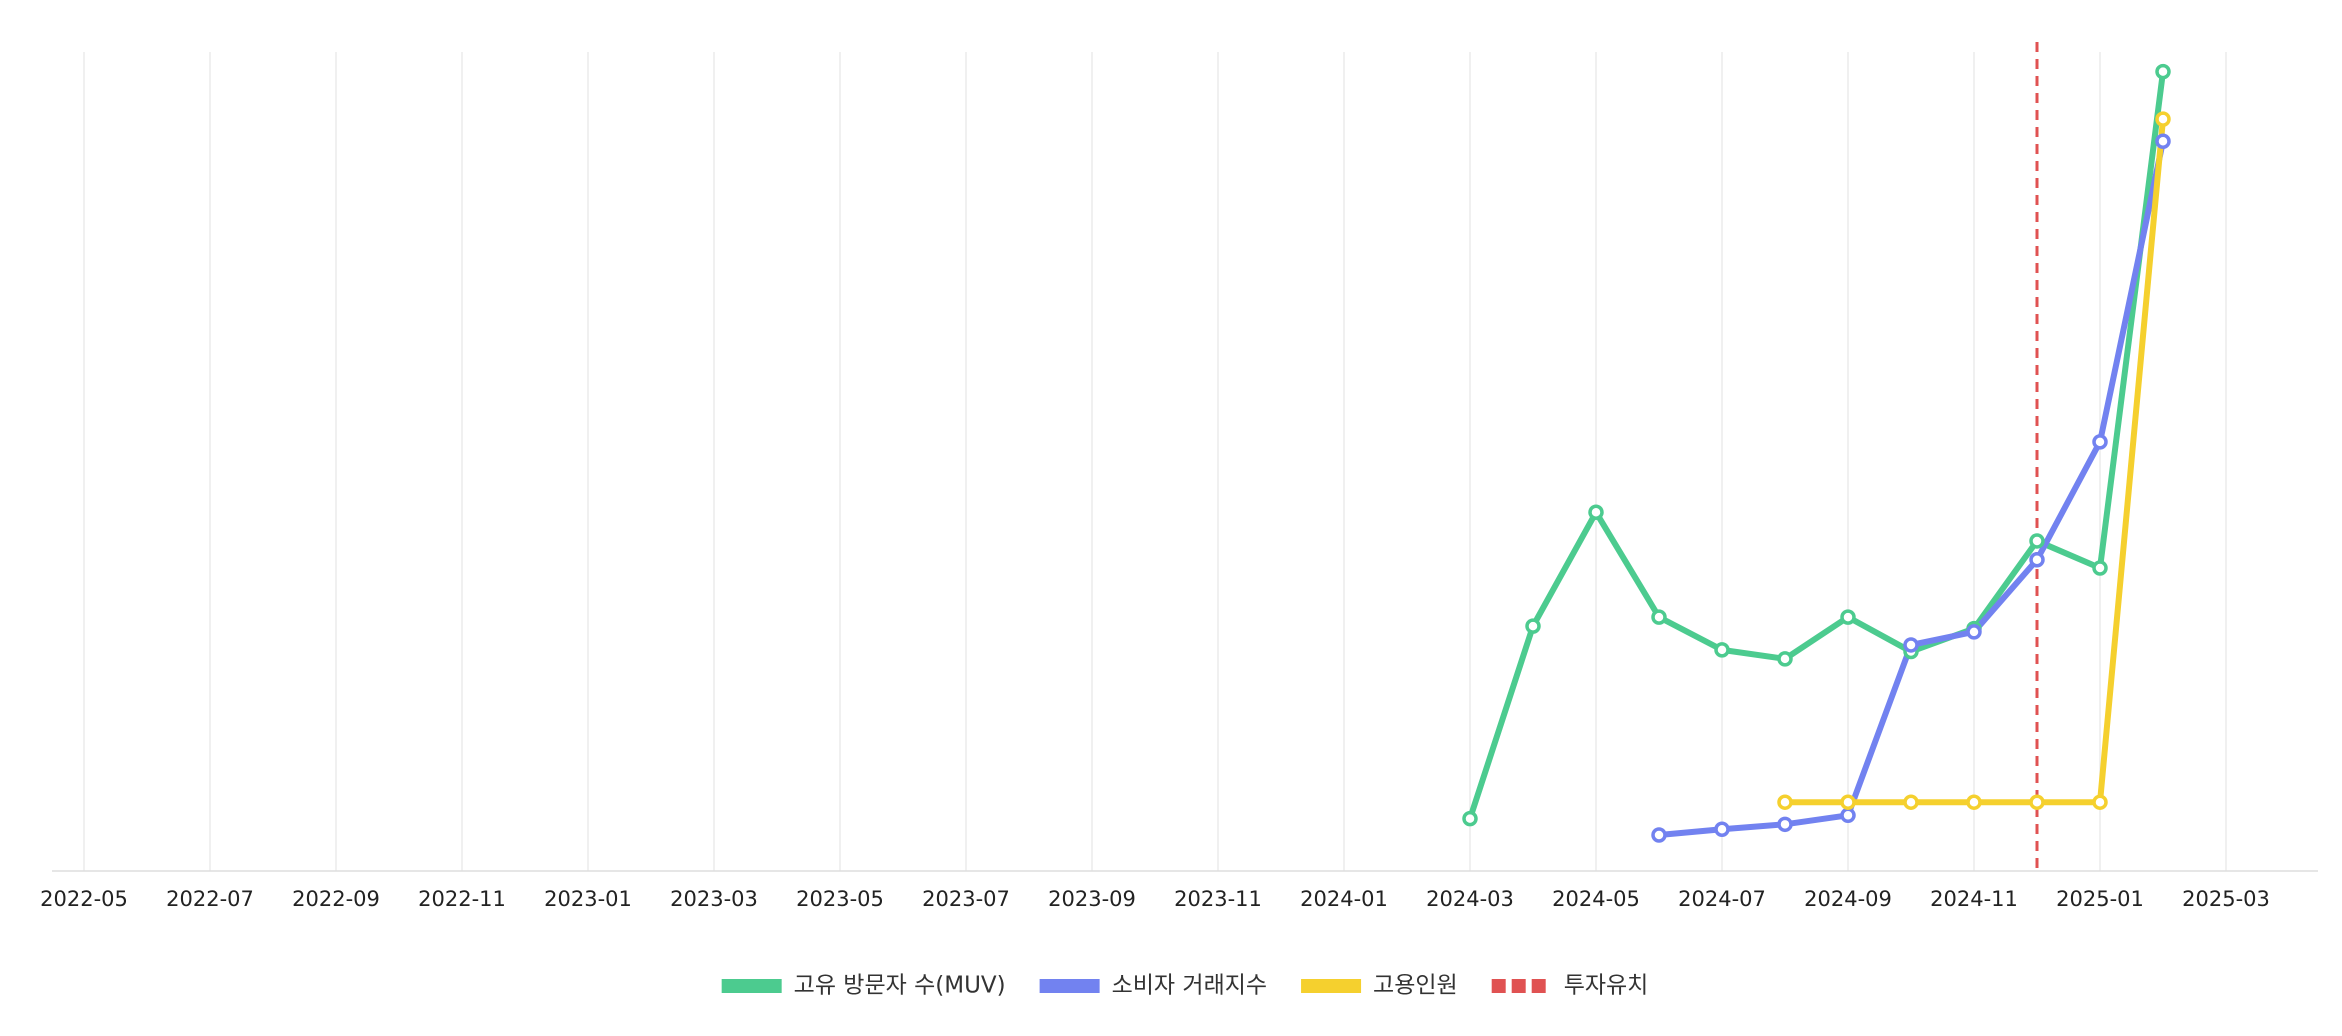 The height and width of the screenshot is (1036, 2342). Describe the element at coordinates (840, 899) in the screenshot. I see `x-tick-label: 2023-05` at that location.